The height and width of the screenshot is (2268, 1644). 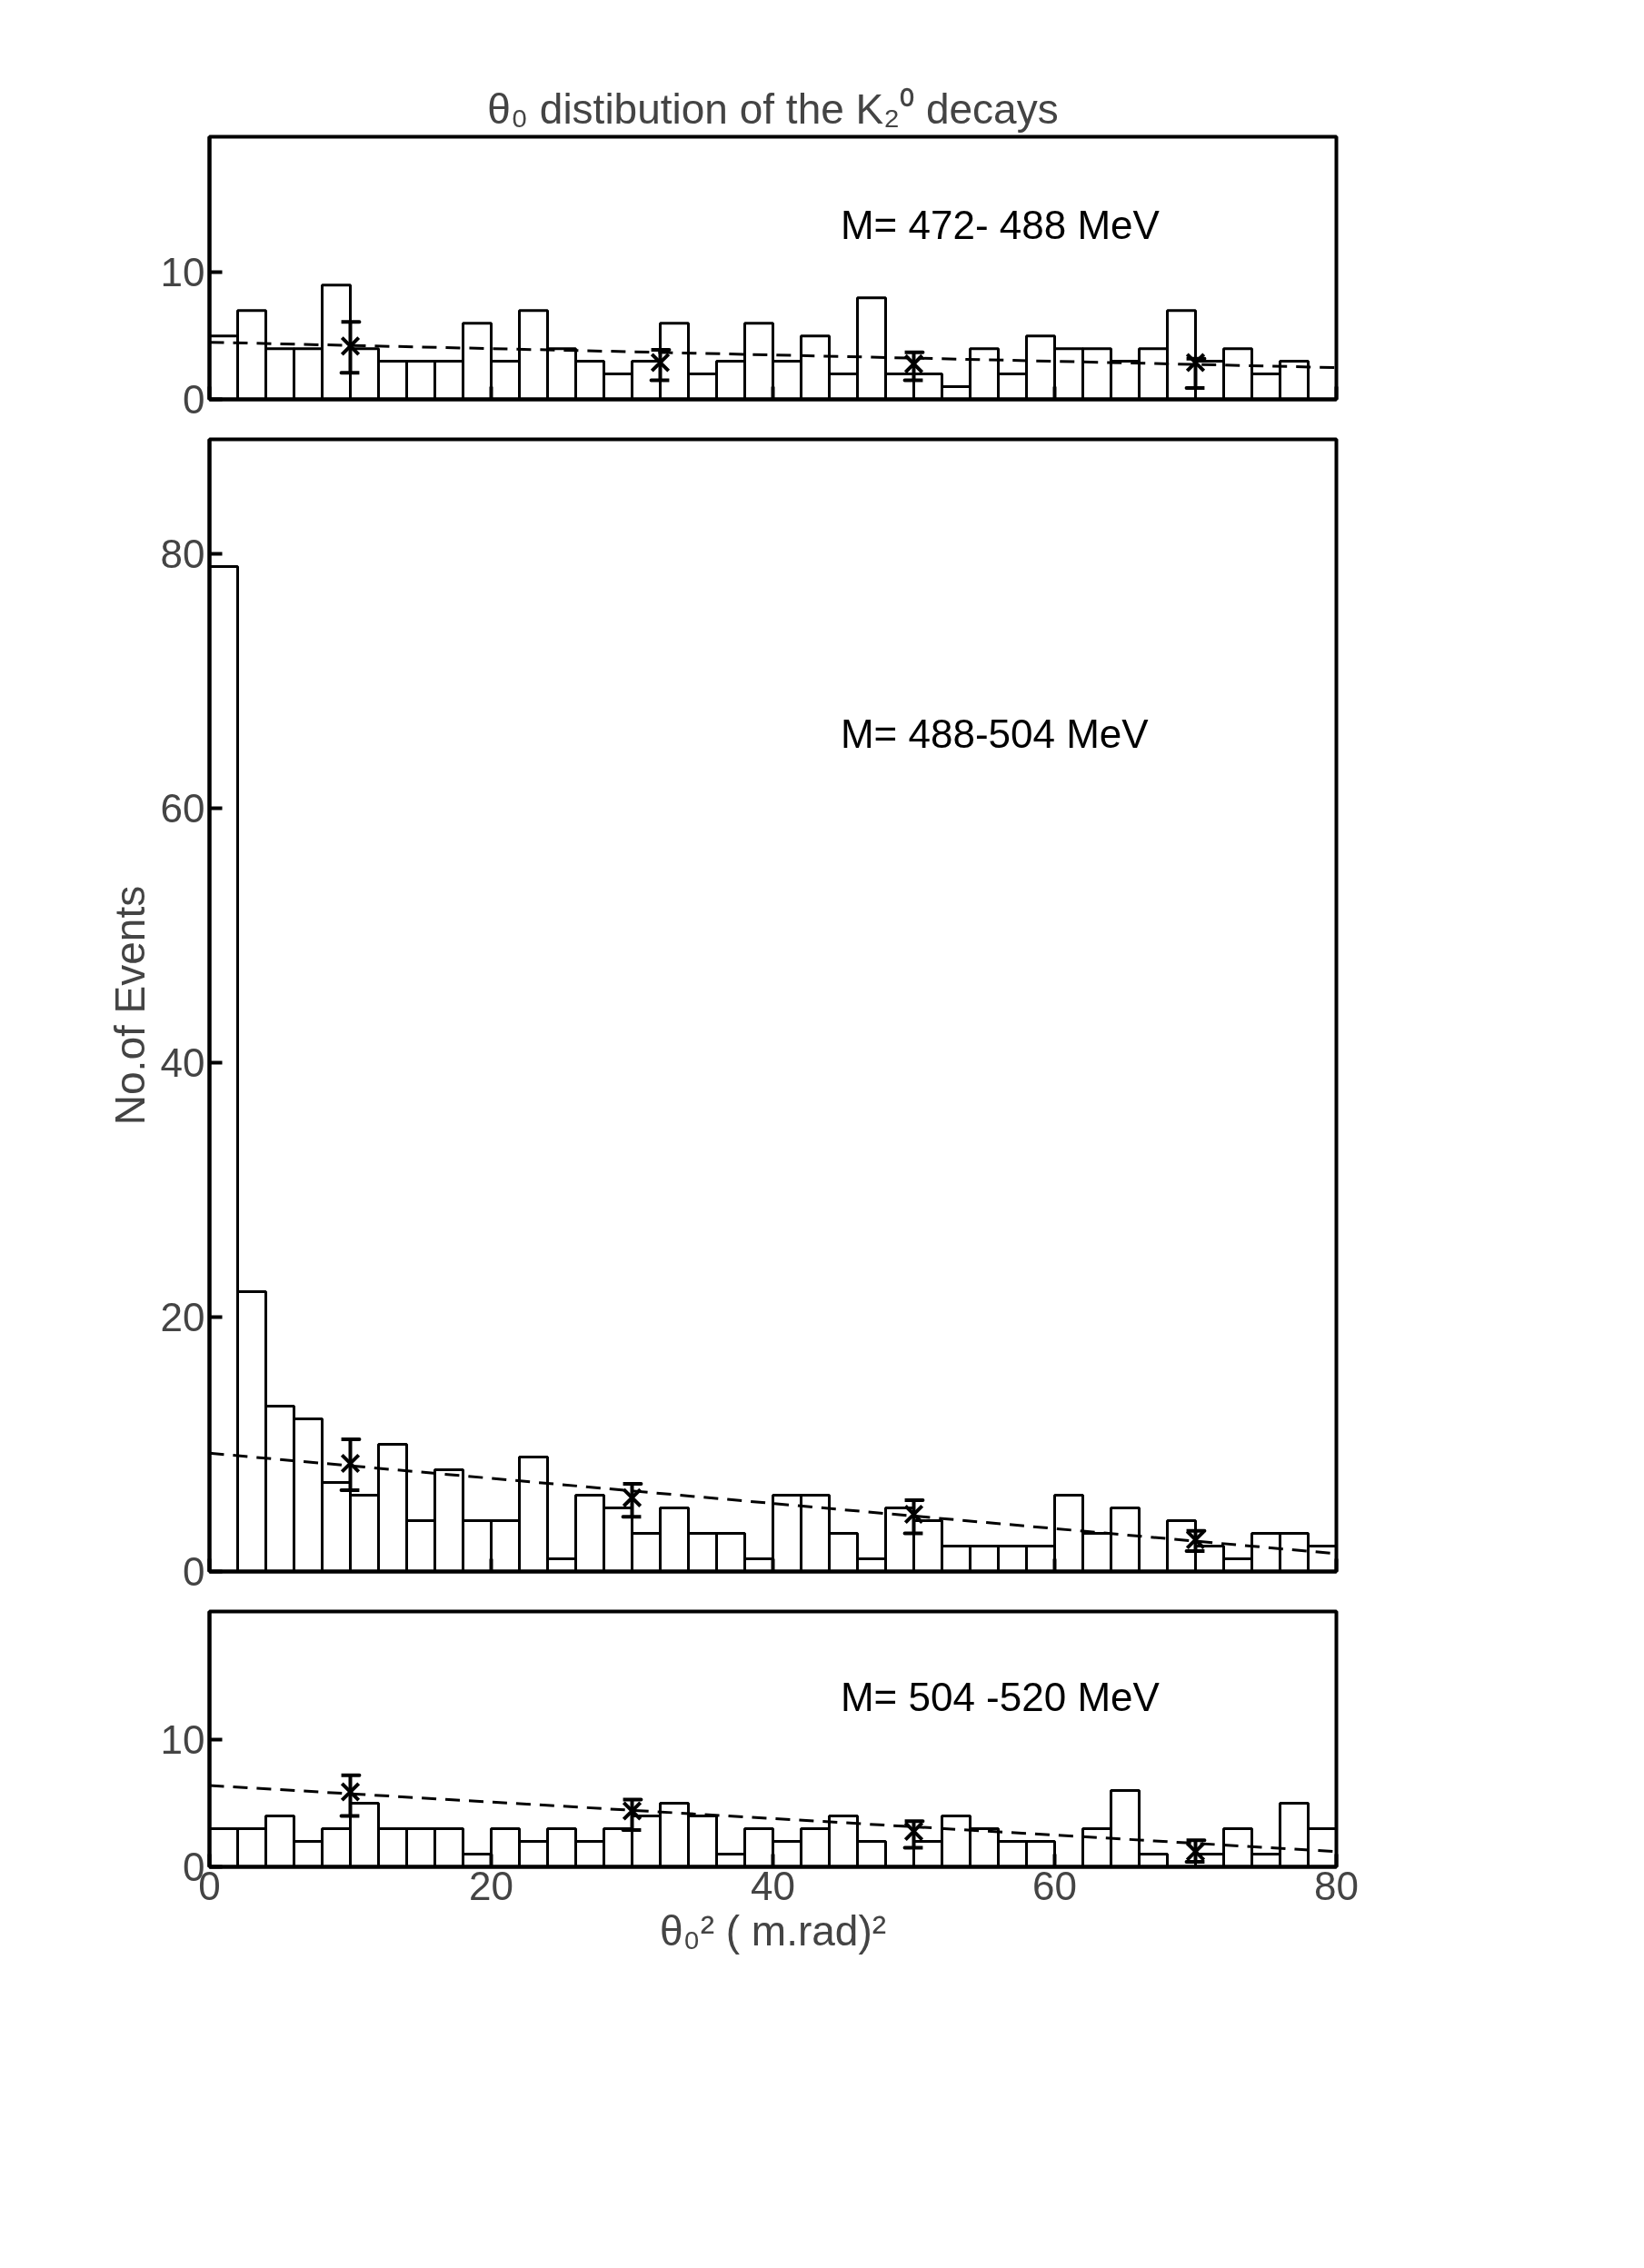 What do you see at coordinates (491, 1885) in the screenshot?
I see `x-tick-label: 20` at bounding box center [491, 1885].